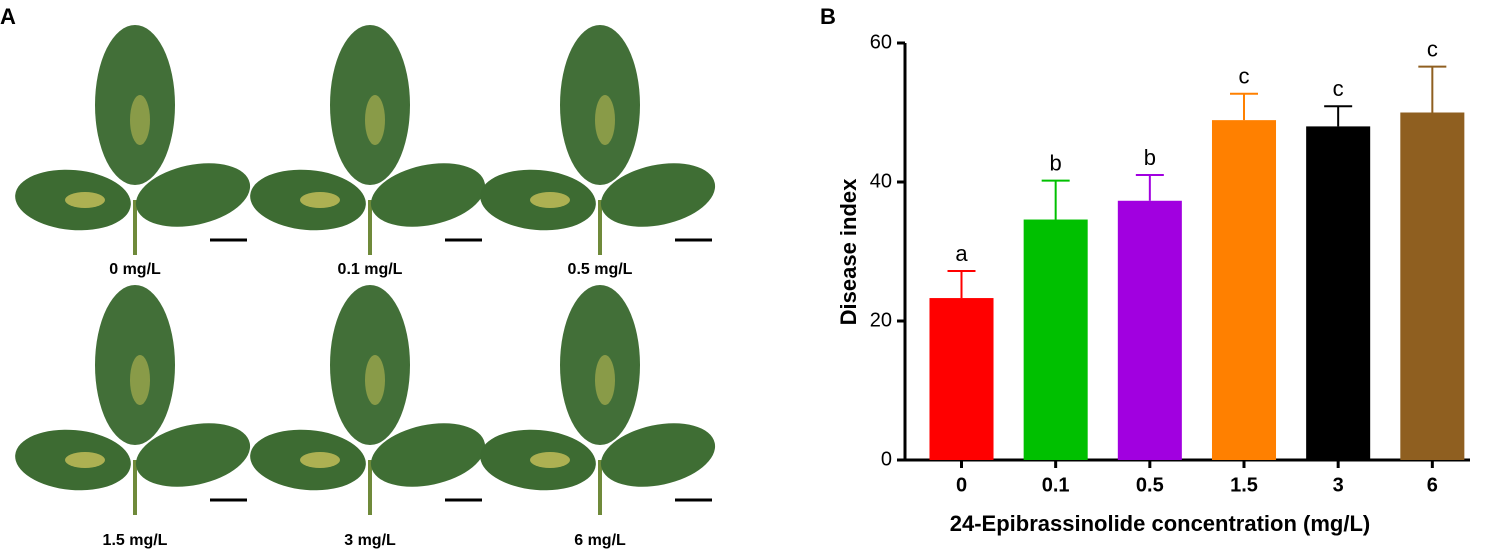 This screenshot has height=556, width=1489. What do you see at coordinates (1150, 485) in the screenshot?
I see `x-tick-label: 0.5` at bounding box center [1150, 485].